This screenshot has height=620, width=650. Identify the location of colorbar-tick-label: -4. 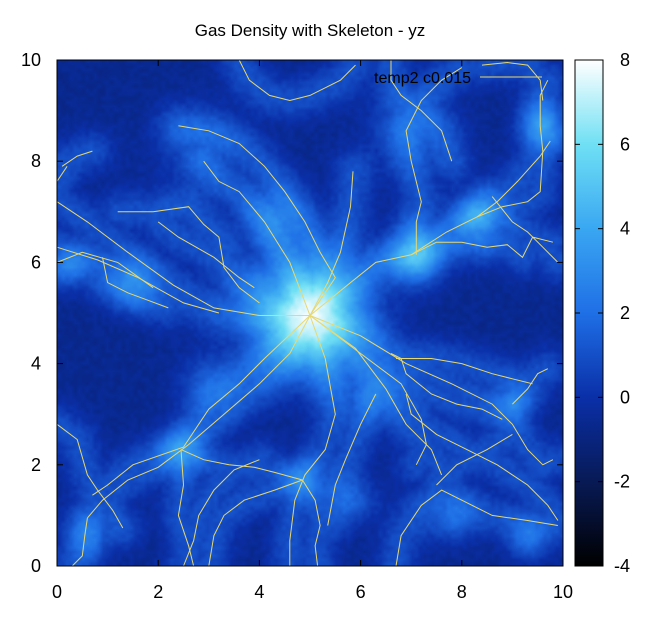
(622, 566).